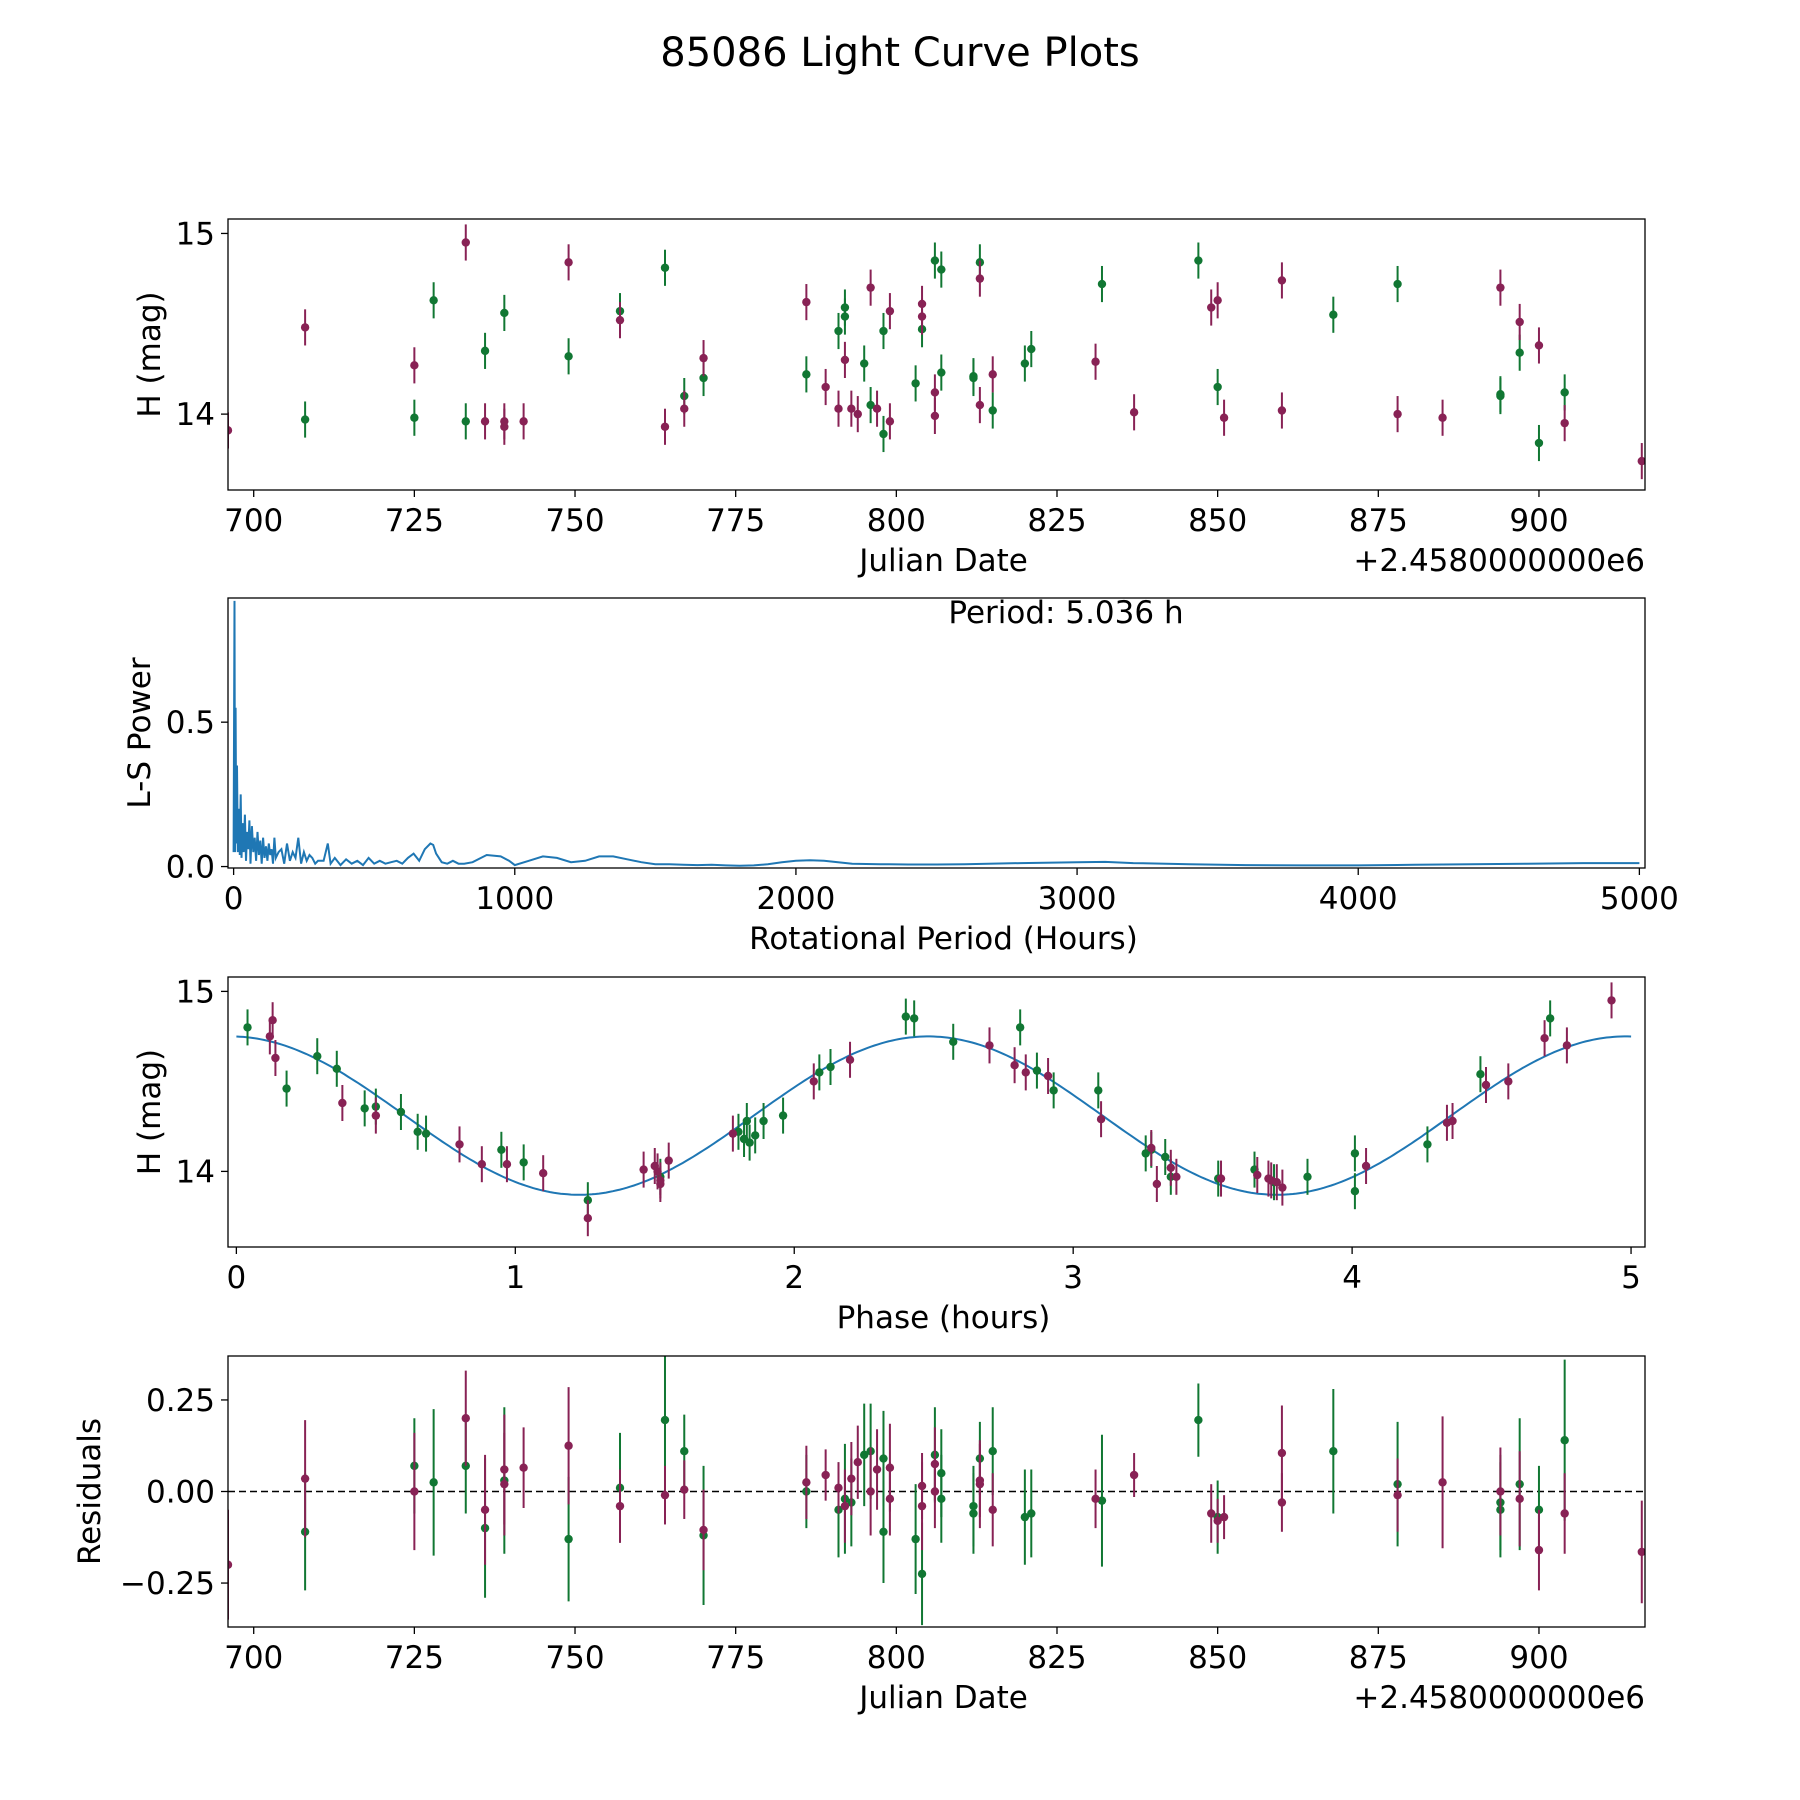  What do you see at coordinates (1538, 1658) in the screenshot?
I see `x-tick-label: 900` at bounding box center [1538, 1658].